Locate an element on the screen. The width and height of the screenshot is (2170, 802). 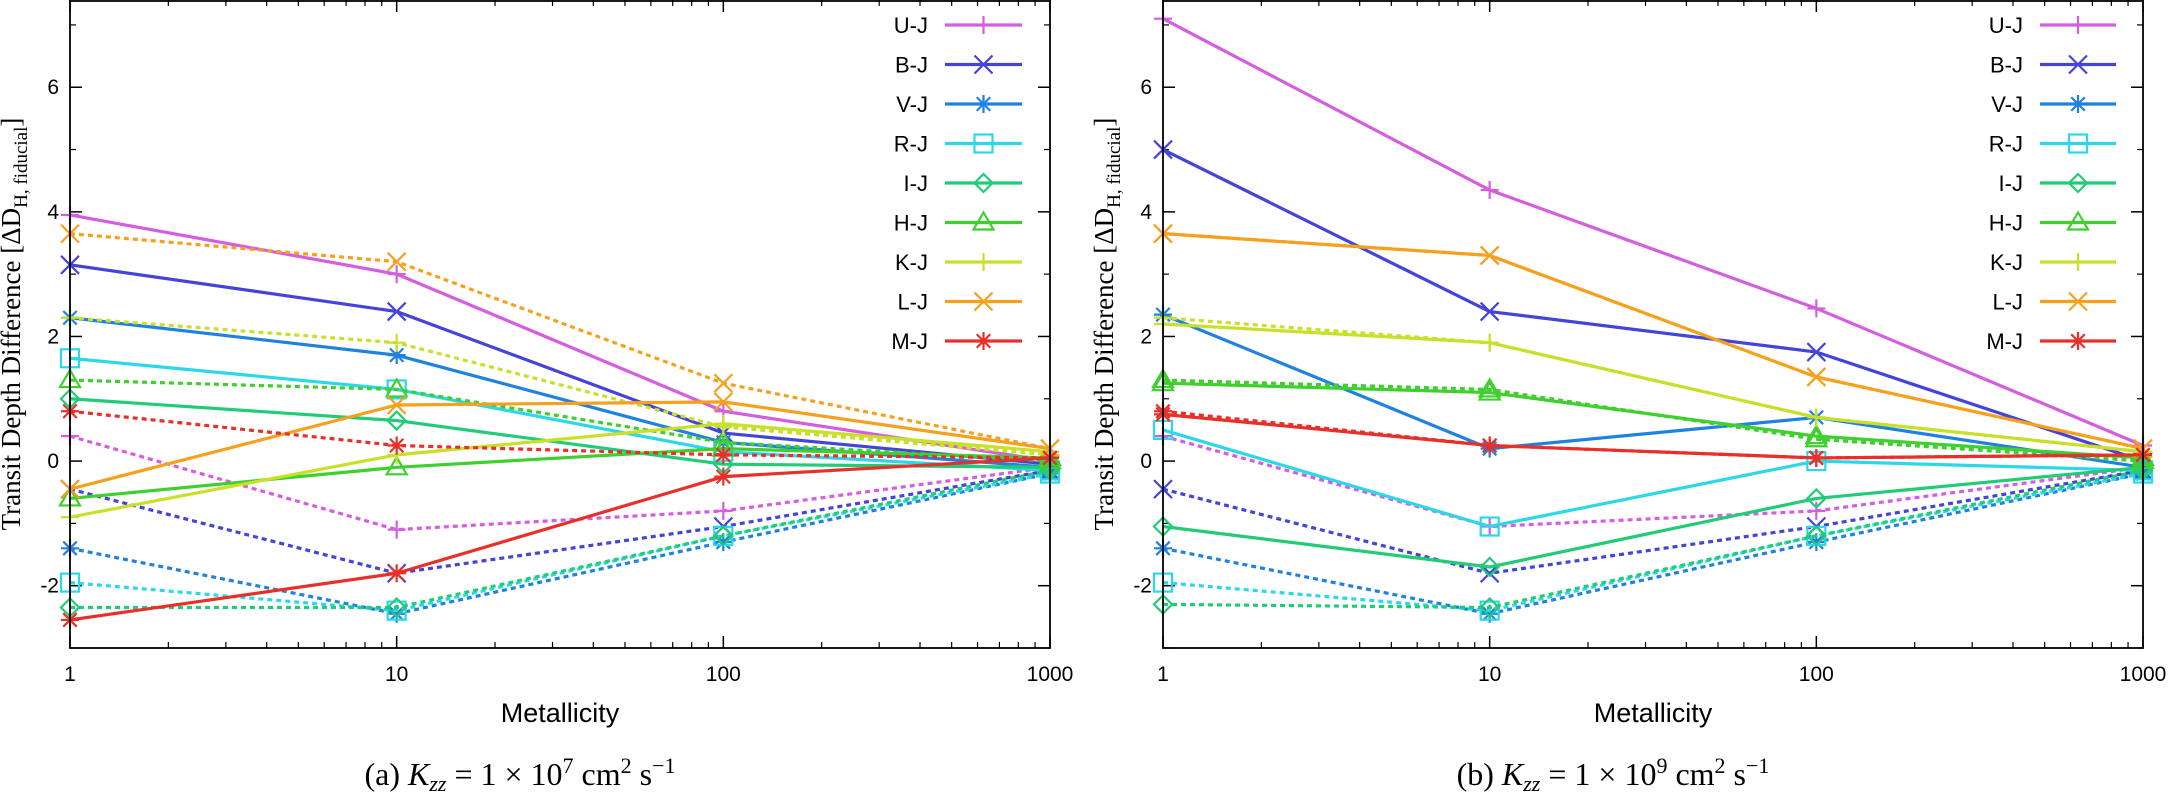
series-M-J is located at coordinates (560, 515).